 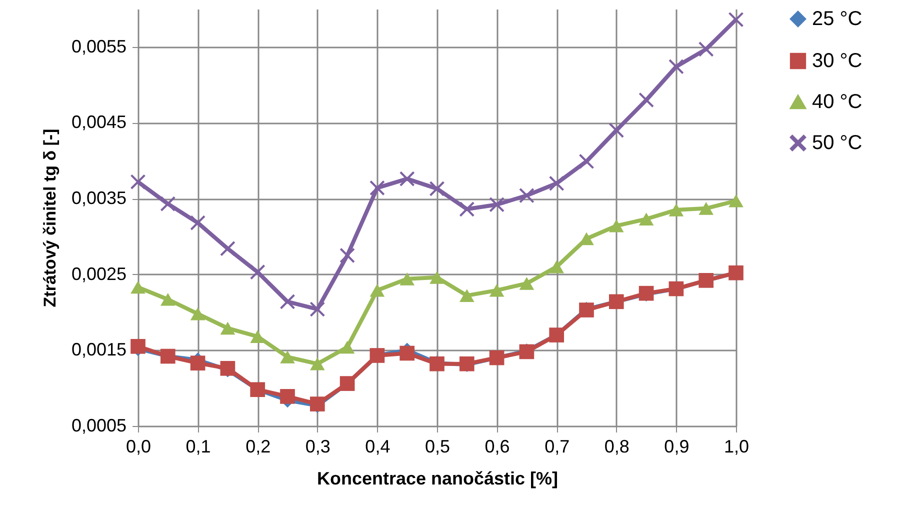 I want to click on legend-label: 25 °C, so click(x=837, y=19).